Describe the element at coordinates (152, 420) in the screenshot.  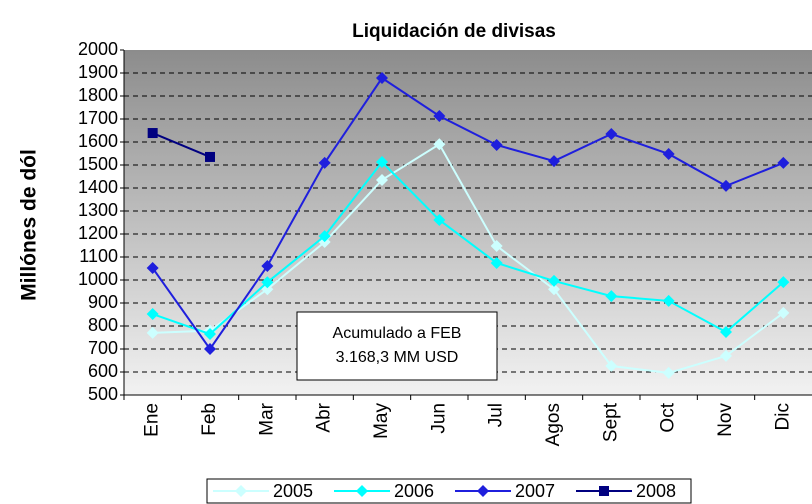
I see `x-tick-label: Ene` at that location.